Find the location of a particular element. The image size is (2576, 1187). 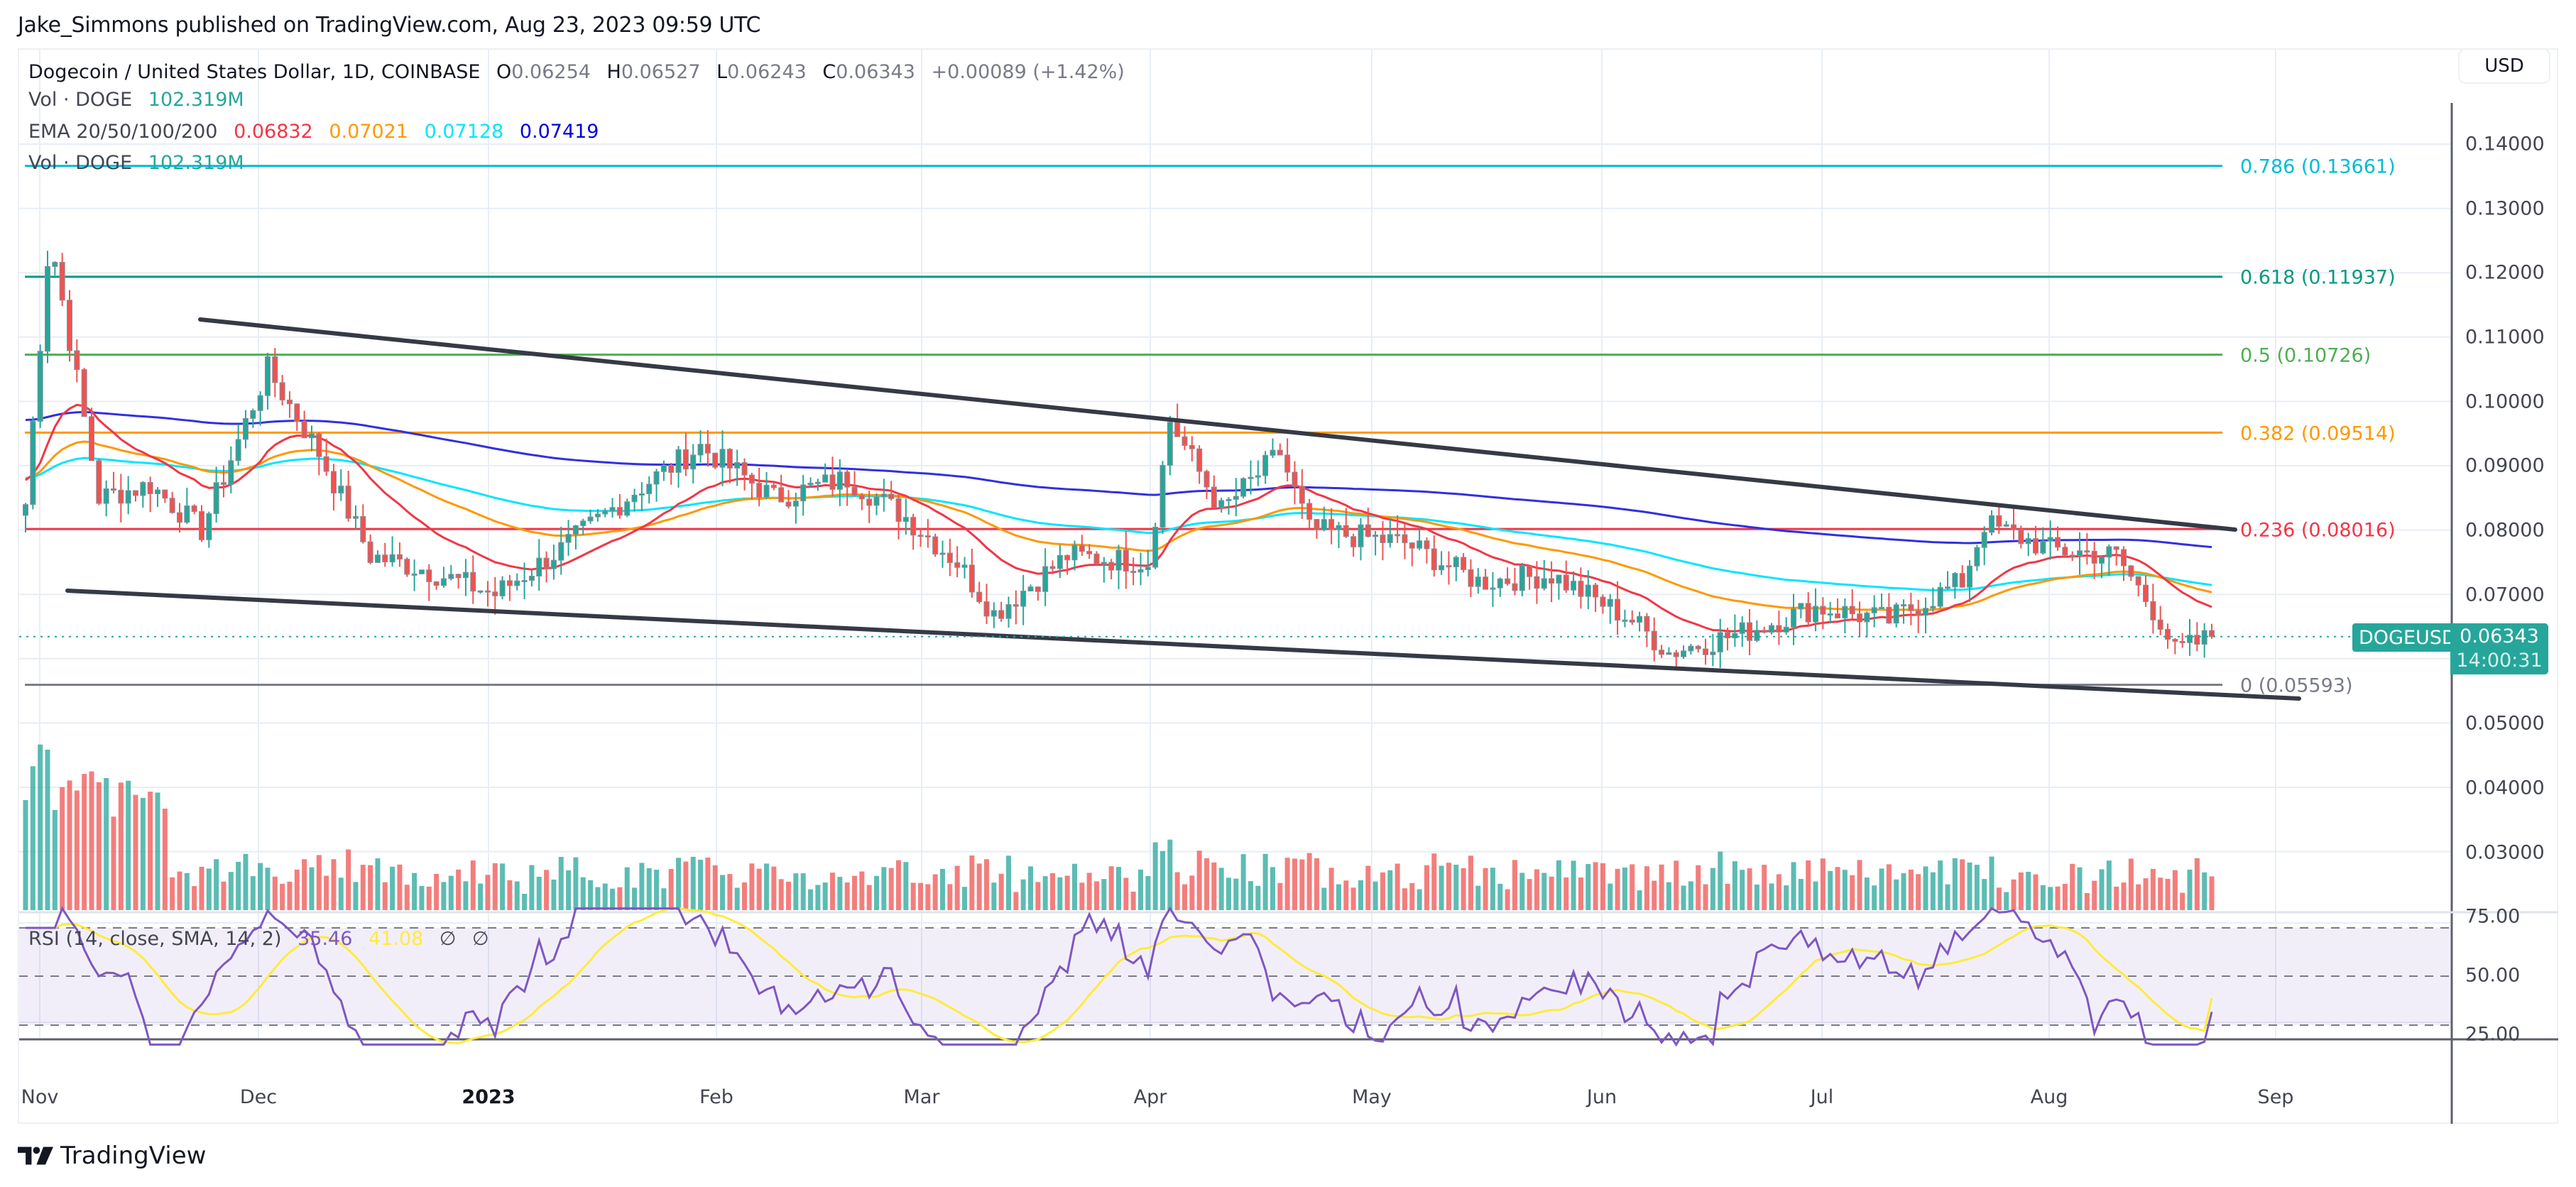

price-tick: 0.03000 is located at coordinates (2505, 852).